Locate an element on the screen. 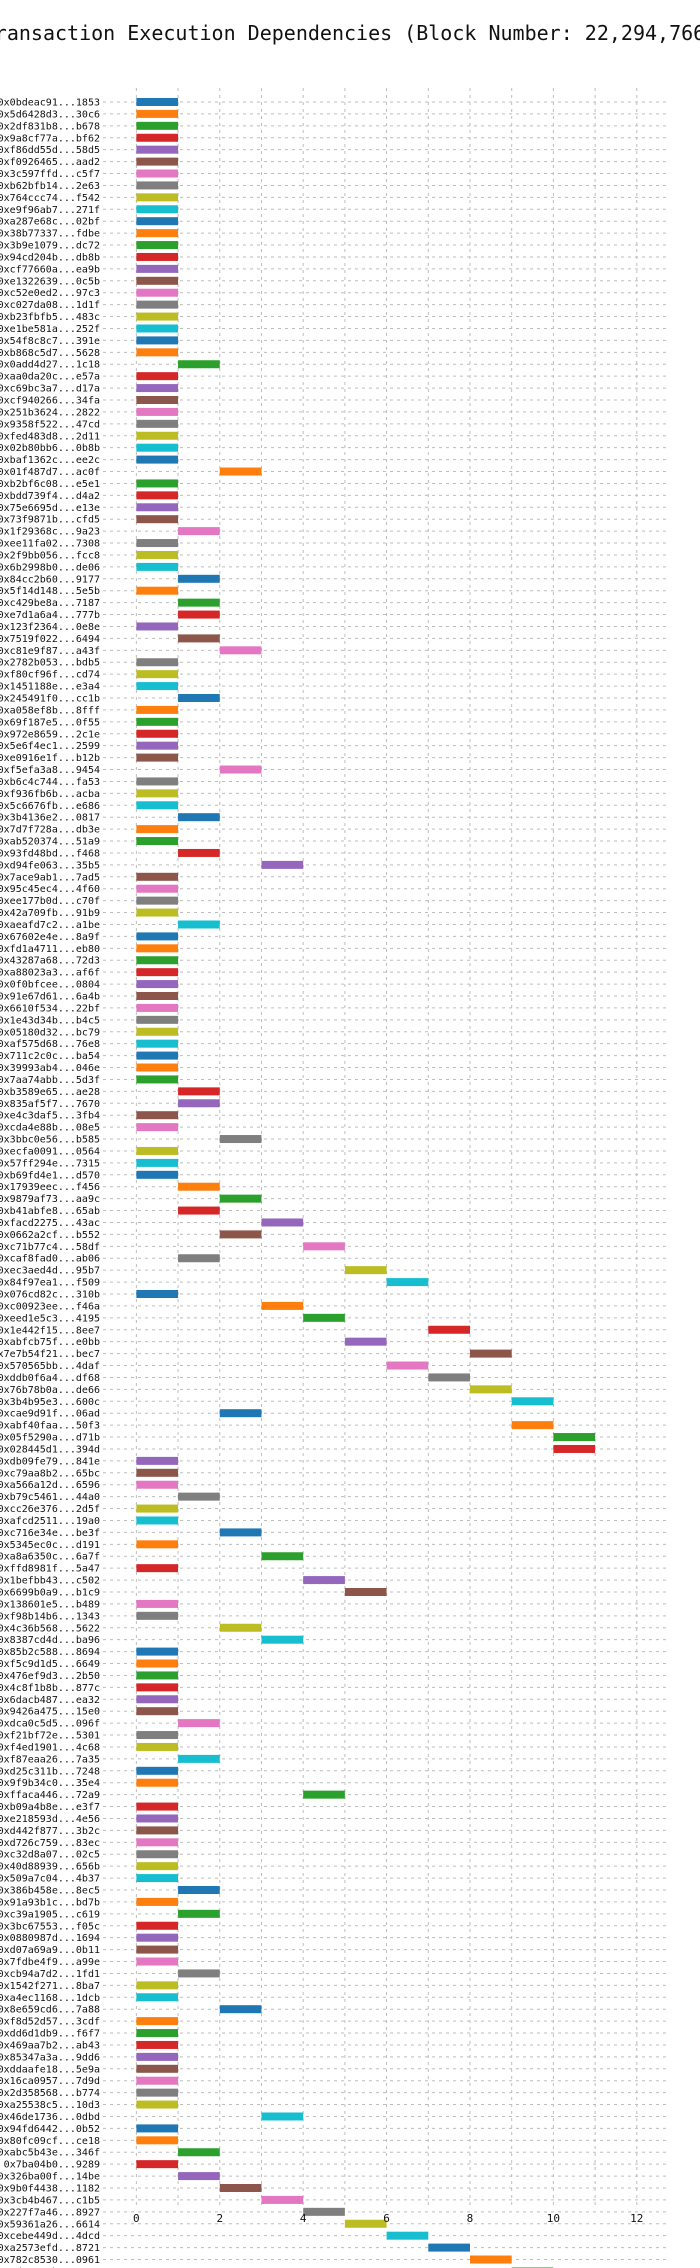 The image size is (700, 2268). y-tick-label: 0xb79c5461...44a0 is located at coordinates (50, 1497).